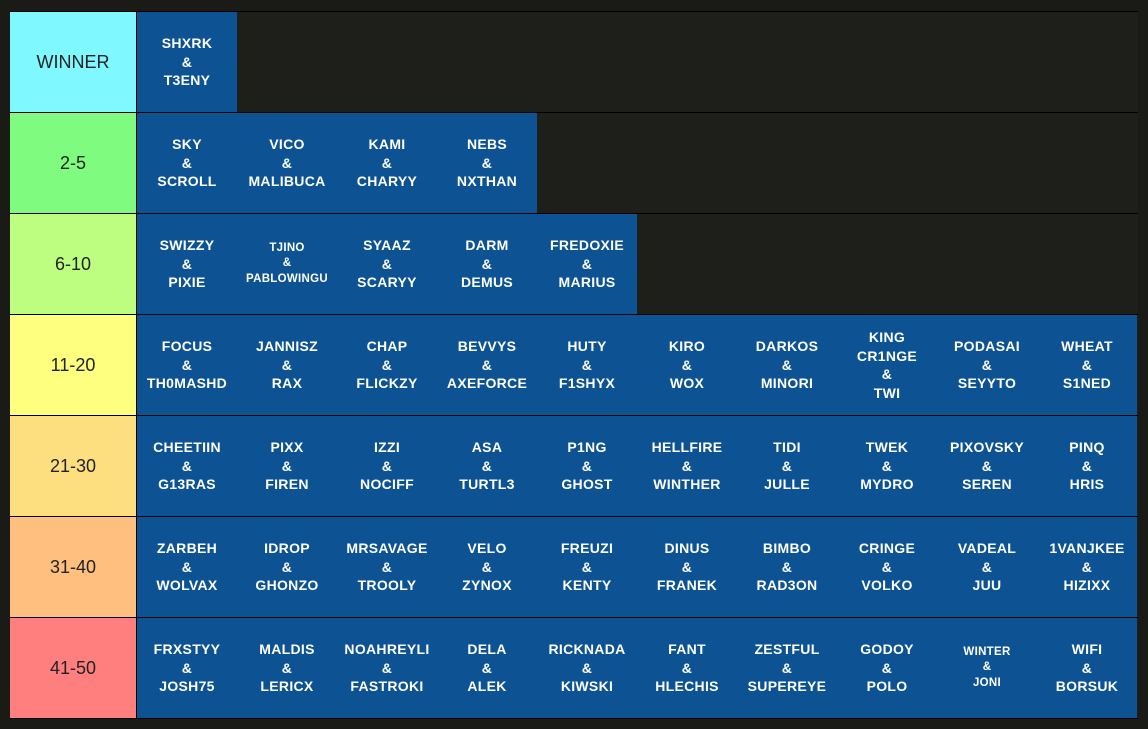 This screenshot has width=1148, height=729. What do you see at coordinates (687, 484) in the screenshot?
I see `player-name: WINTHER` at bounding box center [687, 484].